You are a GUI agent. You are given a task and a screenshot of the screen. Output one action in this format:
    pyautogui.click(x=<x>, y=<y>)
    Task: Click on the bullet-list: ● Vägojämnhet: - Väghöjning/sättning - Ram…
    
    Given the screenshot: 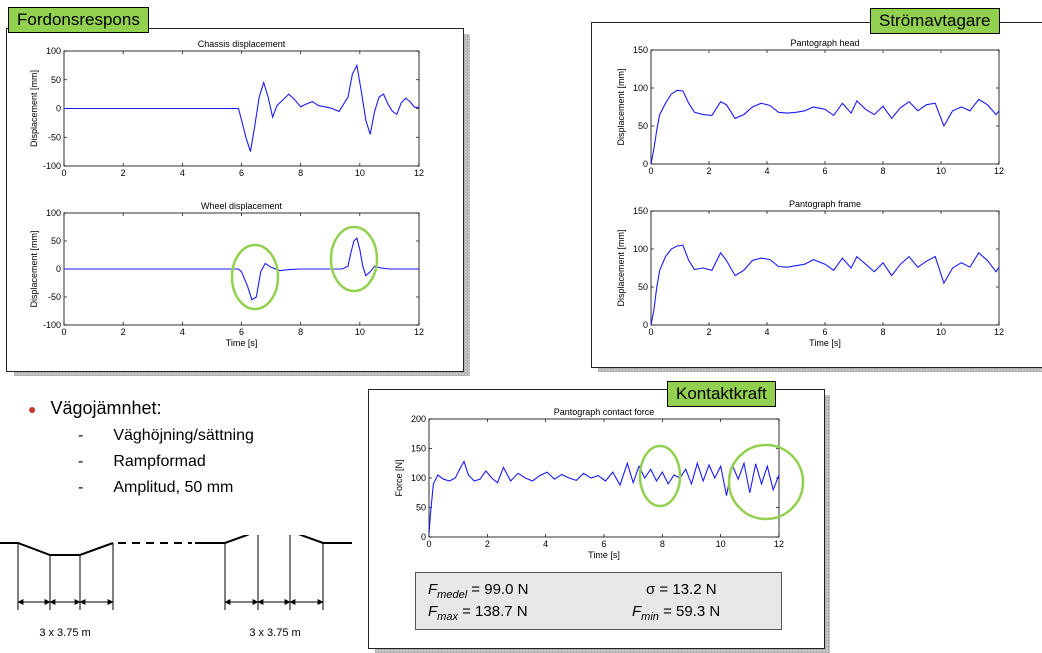 What is the action you would take?
    pyautogui.click(x=141, y=447)
    